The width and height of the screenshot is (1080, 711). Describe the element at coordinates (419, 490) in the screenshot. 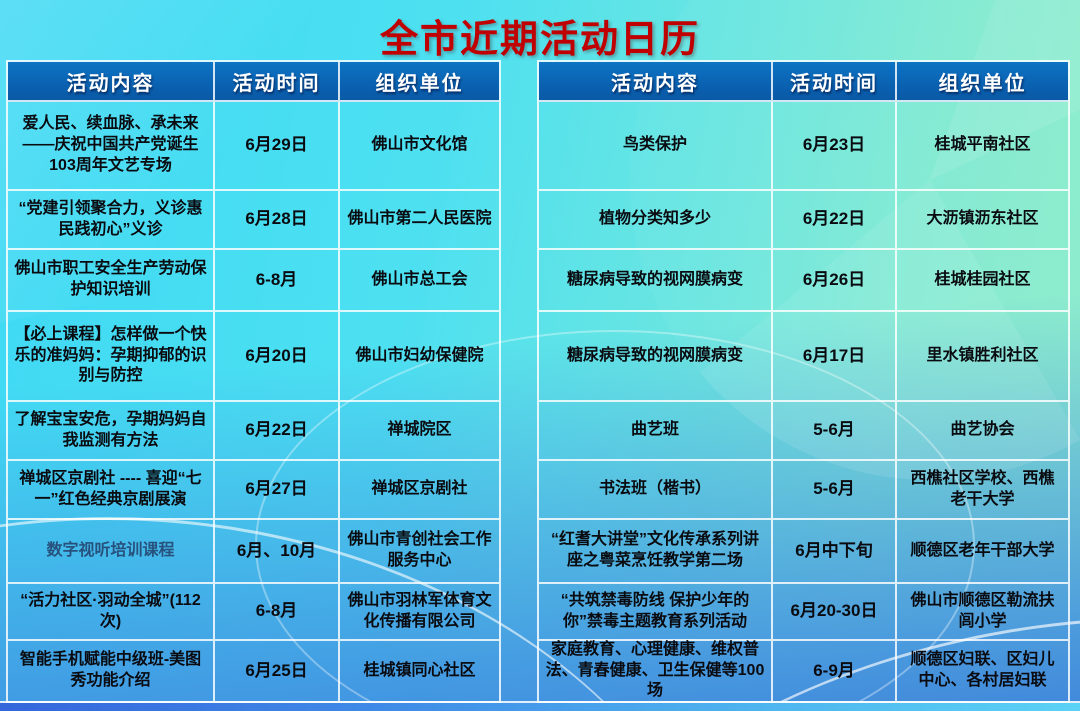

I see `organizer-cell: 禅城区京剧社` at that location.